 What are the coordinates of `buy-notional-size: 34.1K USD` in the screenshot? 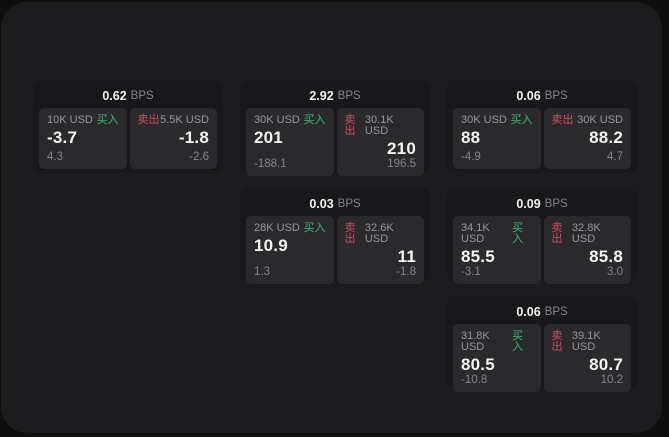 It's located at (475, 233).